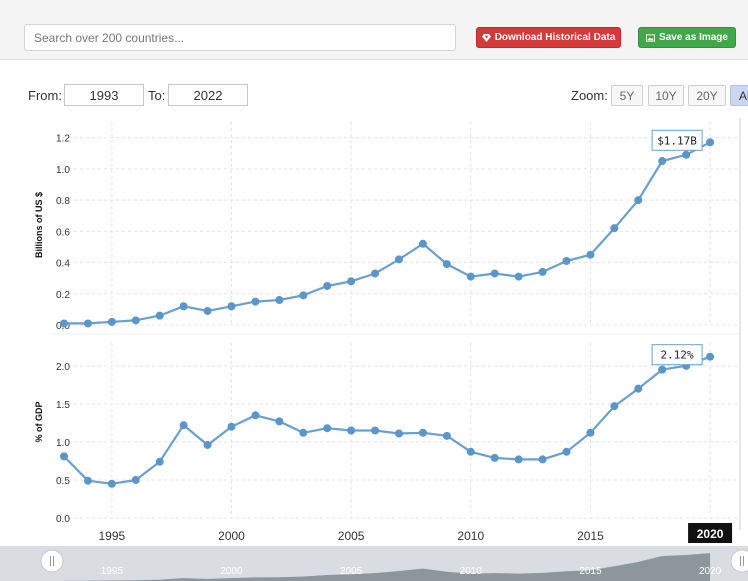 This screenshot has width=748, height=581. Describe the element at coordinates (231, 536) in the screenshot. I see `x-tick-label: 2000` at that location.